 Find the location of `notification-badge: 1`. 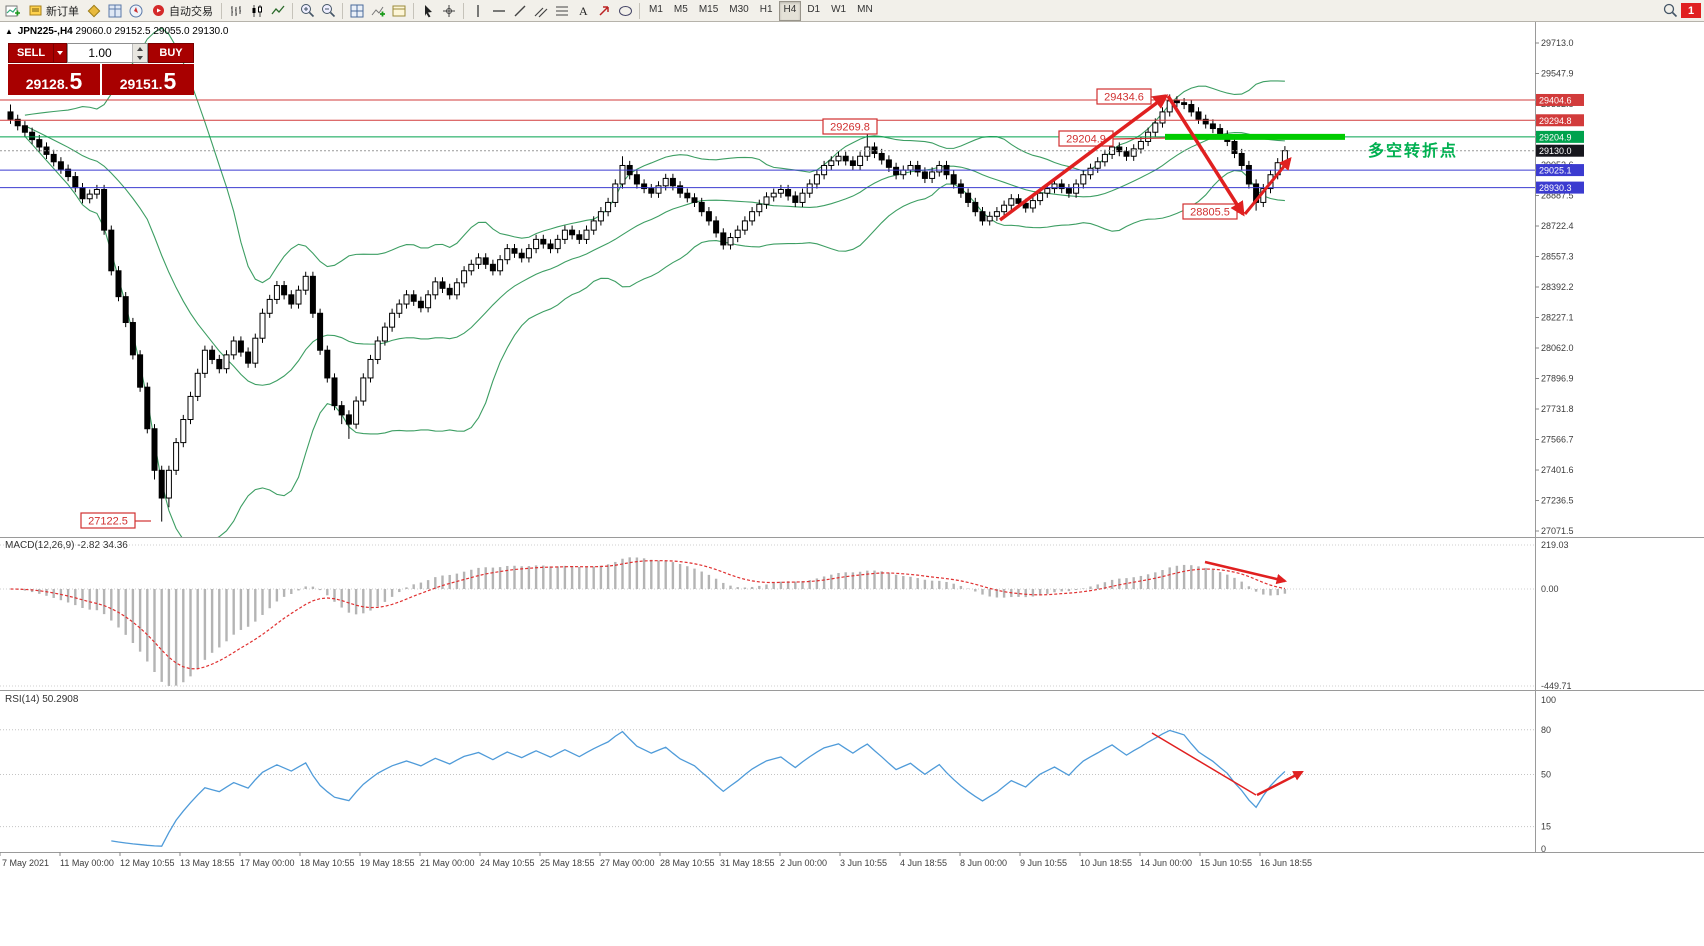

notification-badge: 1 is located at coordinates (1691, 10).